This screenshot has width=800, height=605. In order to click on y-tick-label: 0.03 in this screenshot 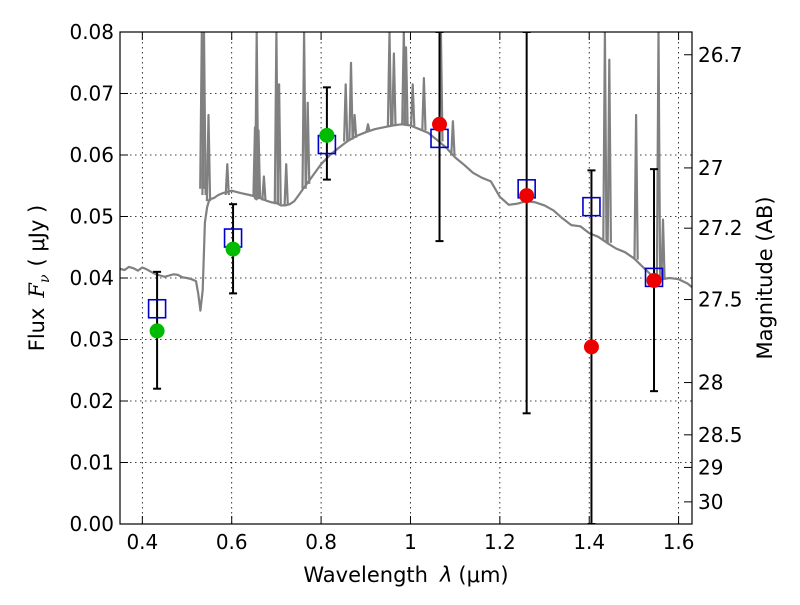, I will do `click(91, 340)`.